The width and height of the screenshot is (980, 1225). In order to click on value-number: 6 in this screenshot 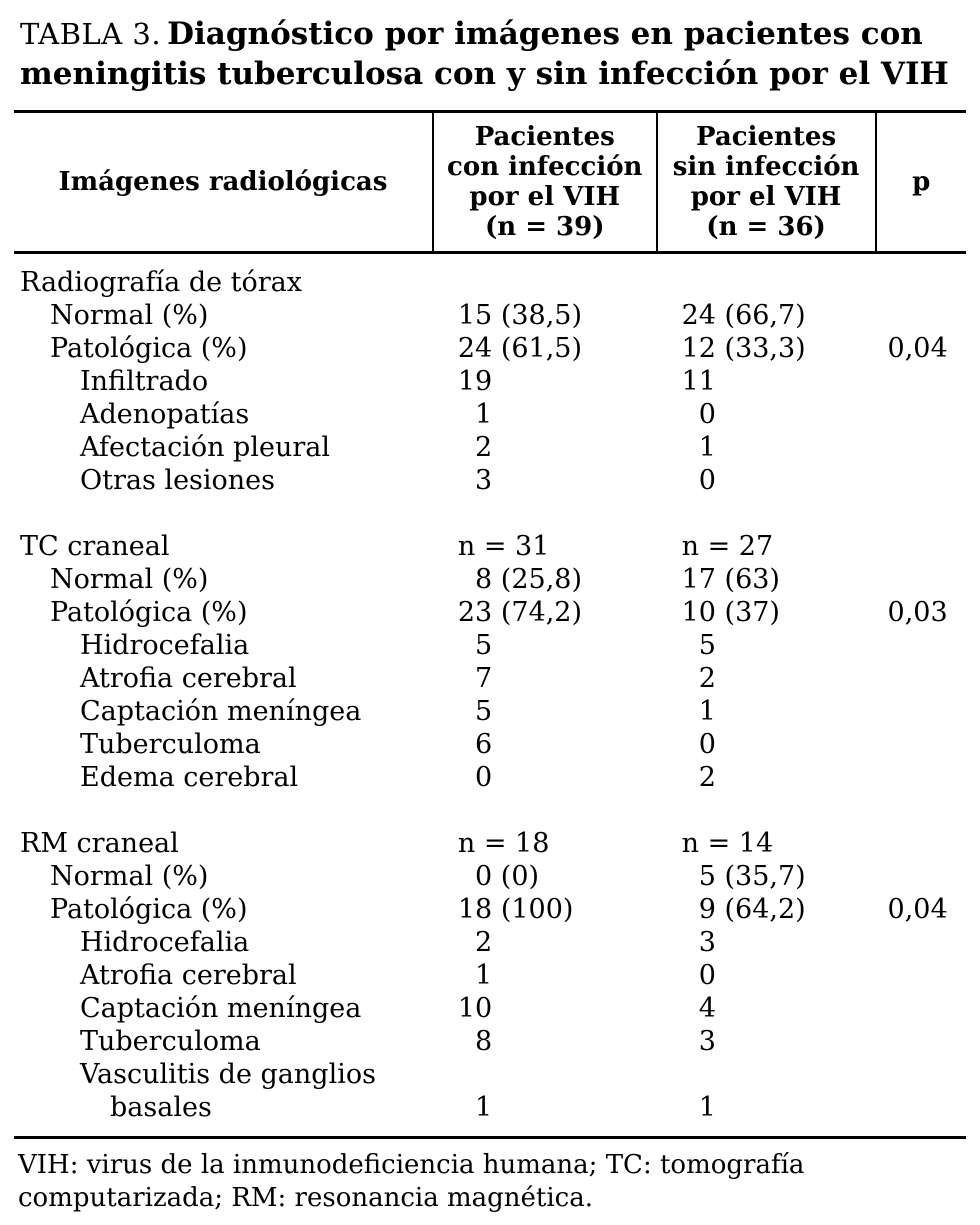, I will do `click(484, 744)`.